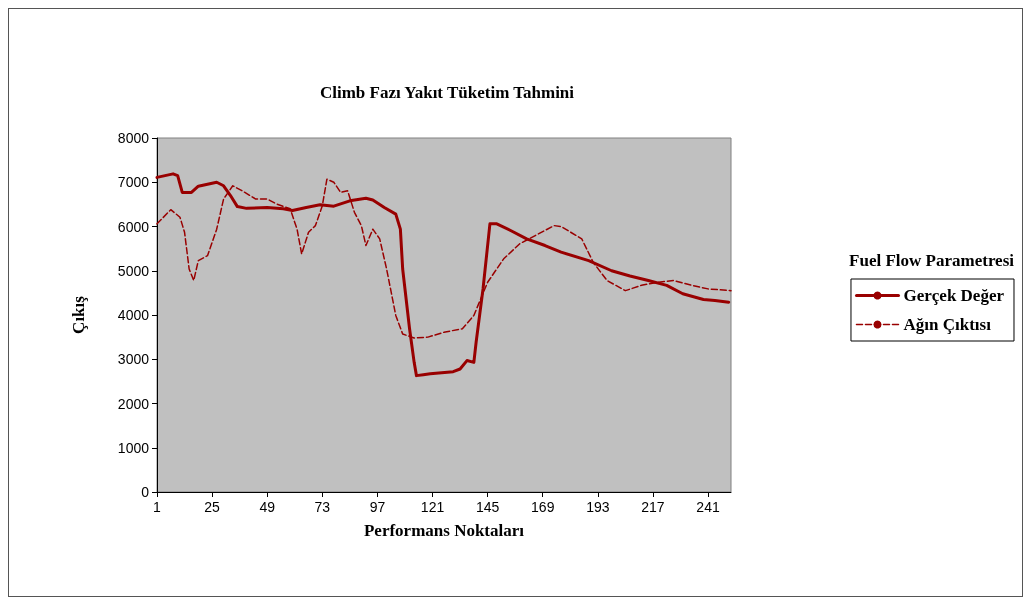 The image size is (1031, 605). Describe the element at coordinates (377, 507) in the screenshot. I see `x-tick-label: 97` at that location.